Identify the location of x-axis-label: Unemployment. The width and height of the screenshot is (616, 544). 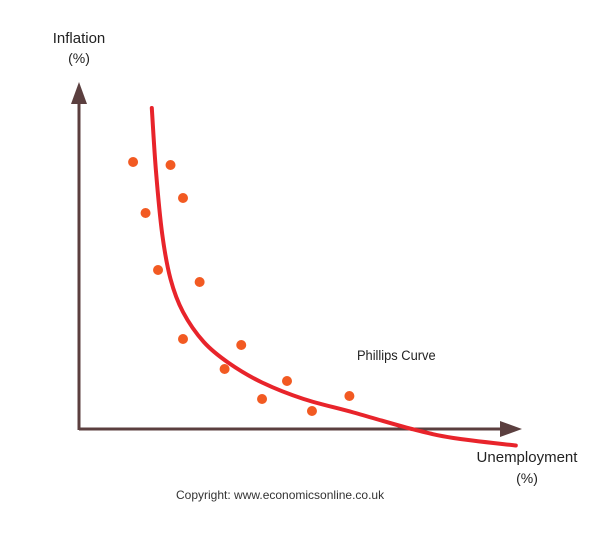
(528, 457).